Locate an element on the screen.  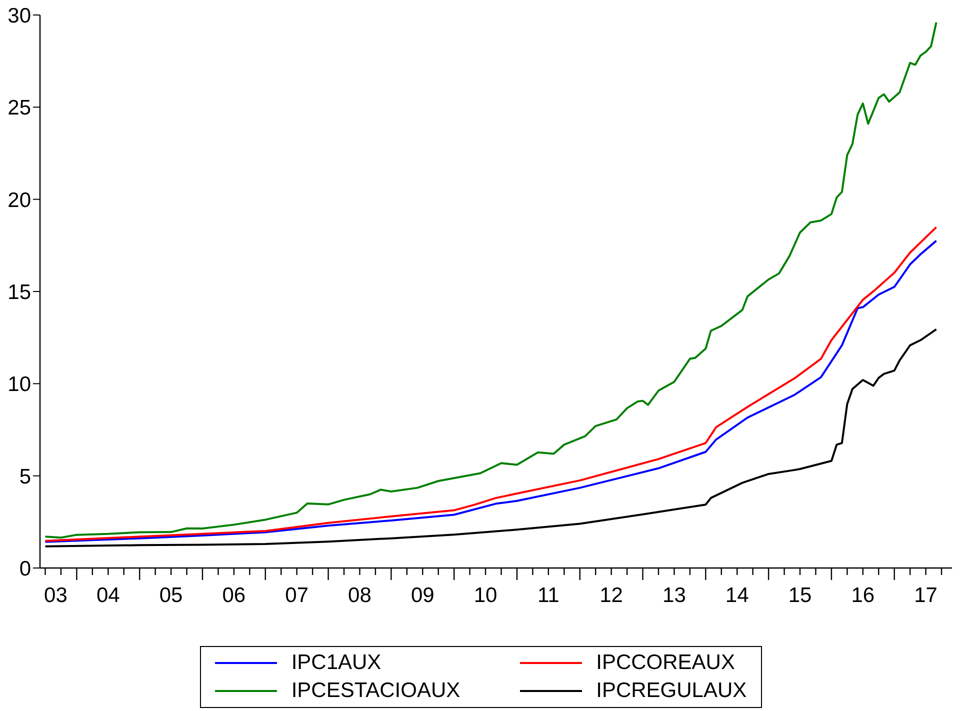
x-tick-label: 04 is located at coordinates (108, 595).